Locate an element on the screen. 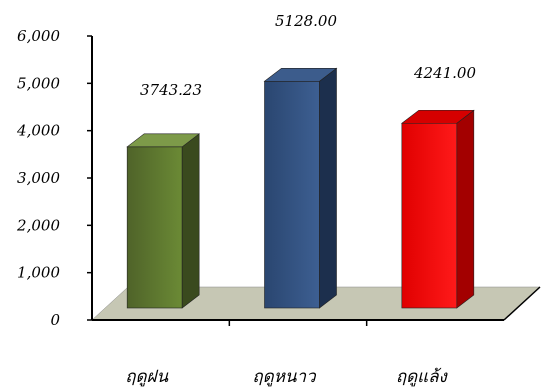  y-tick-label: 2,000 is located at coordinates (38, 225).